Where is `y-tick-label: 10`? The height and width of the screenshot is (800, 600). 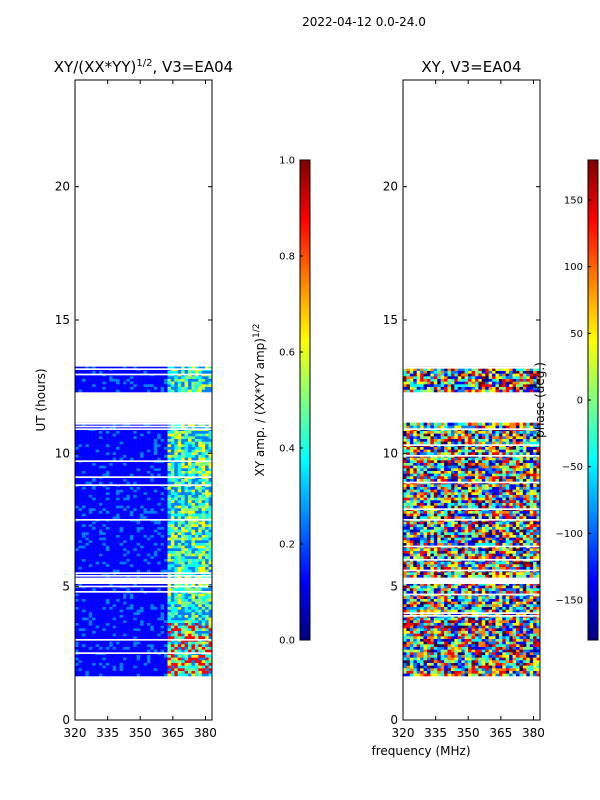 y-tick-label: 10 is located at coordinates (62, 453).